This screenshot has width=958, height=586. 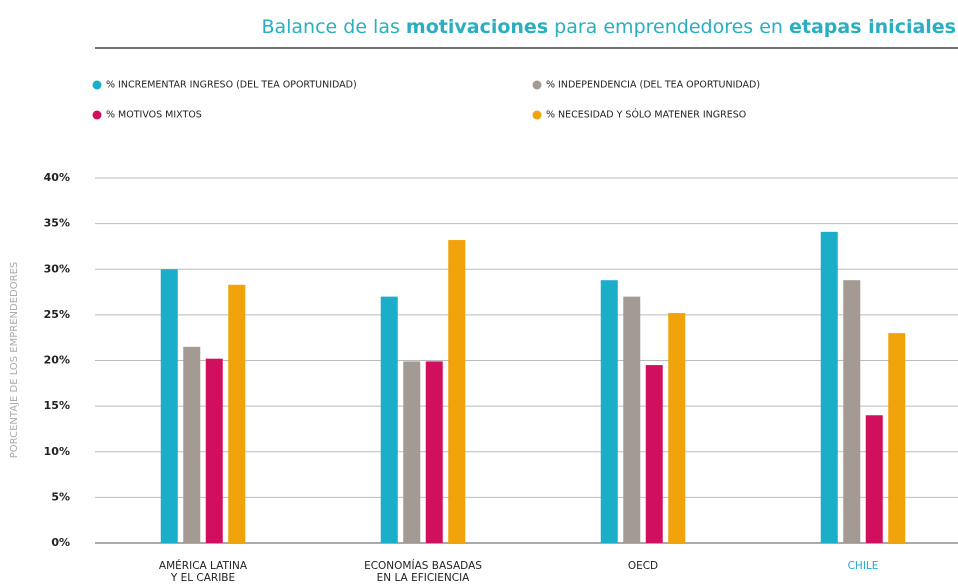 What do you see at coordinates (202, 578) in the screenshot?
I see `x-tick-label: Y EL CARIBE` at bounding box center [202, 578].